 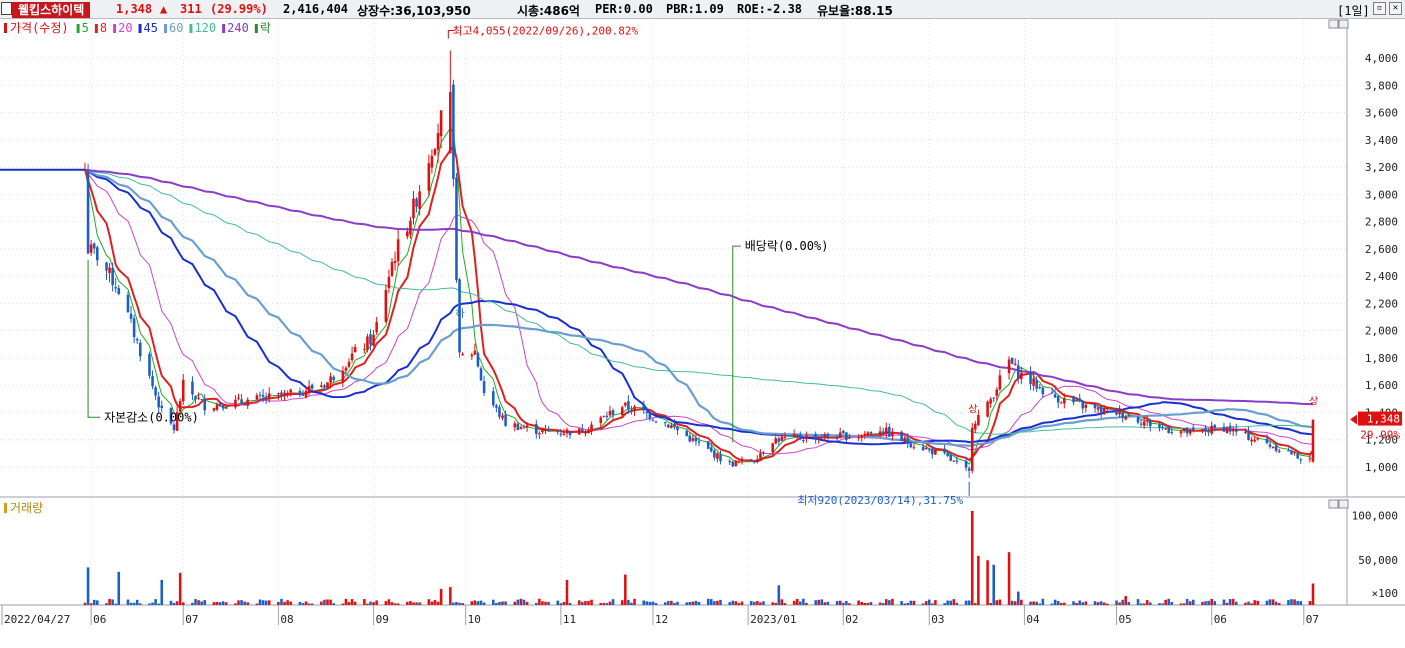 I want to click on restore-window-icon: ▫, so click(x=1379, y=8).